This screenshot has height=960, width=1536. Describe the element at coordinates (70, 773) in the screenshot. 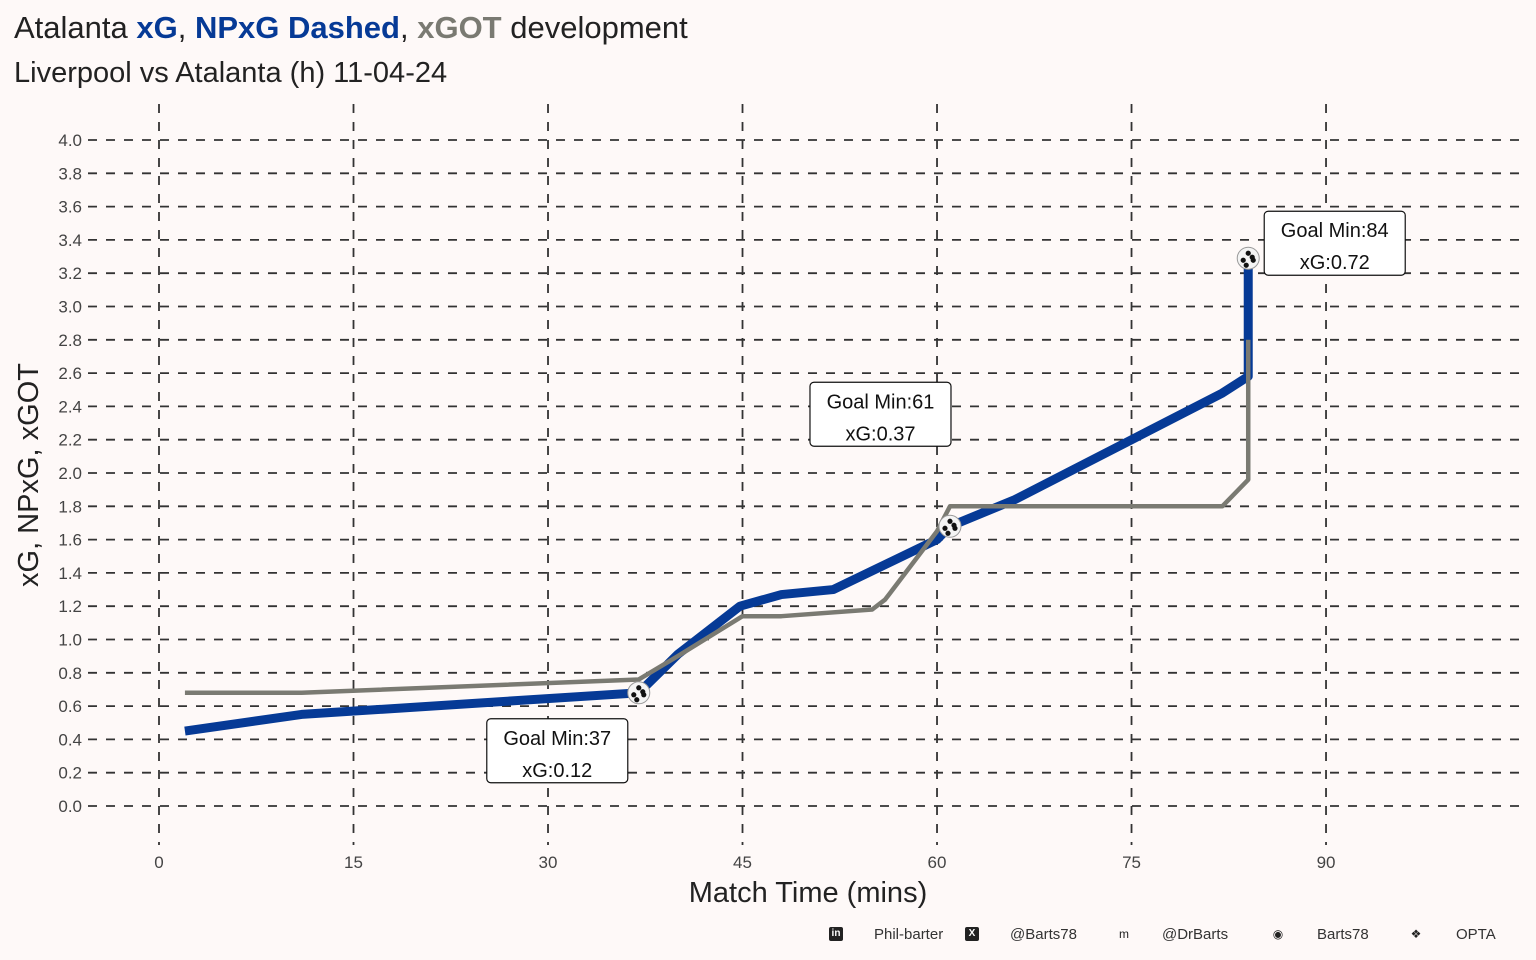

I see `y-tick-label: 0.2` at that location.